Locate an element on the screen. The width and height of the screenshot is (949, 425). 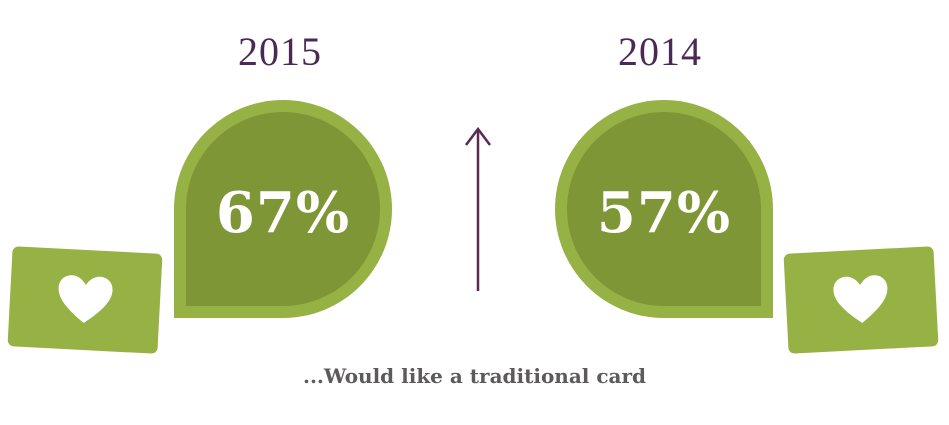
percent-bubble-2015-inner: 67% is located at coordinates (283, 209).